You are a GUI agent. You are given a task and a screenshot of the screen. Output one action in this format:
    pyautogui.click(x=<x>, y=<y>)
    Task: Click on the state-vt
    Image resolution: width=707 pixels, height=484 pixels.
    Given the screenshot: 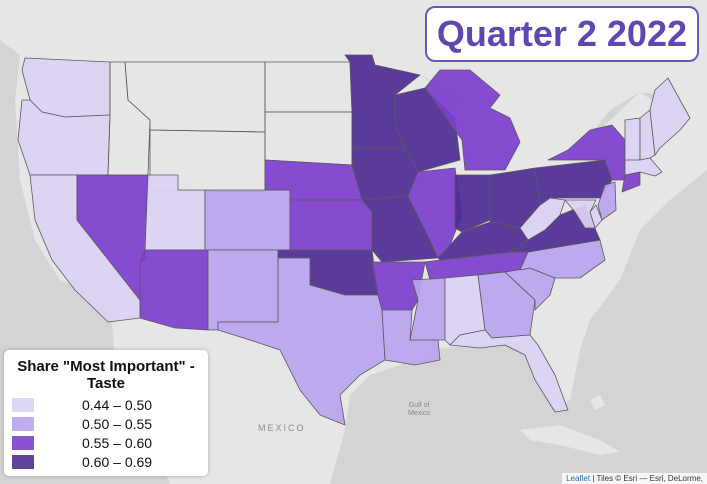 What is the action you would take?
    pyautogui.click(x=632, y=139)
    